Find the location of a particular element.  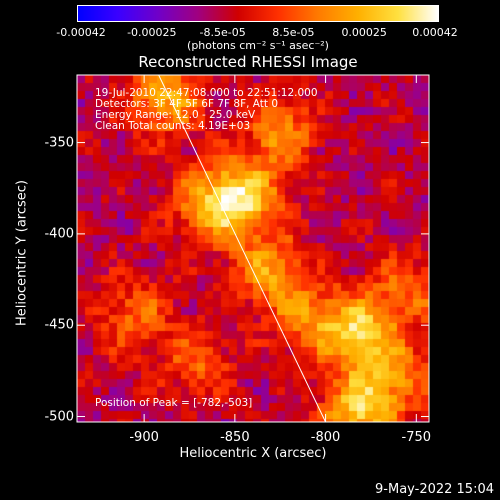

annotation-energy: Energy Range: 12.0 - 25.0 keV is located at coordinates (175, 115).